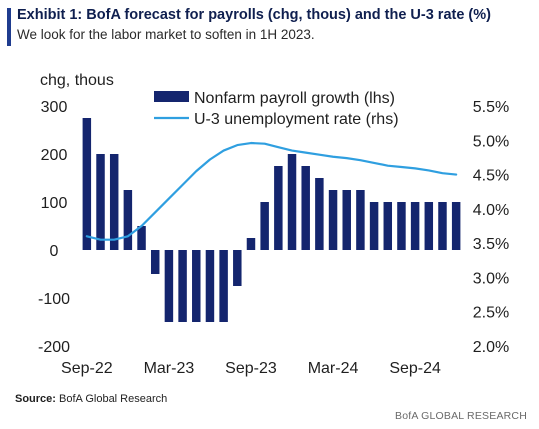 Image resolution: width=539 pixels, height=429 pixels. I want to click on left-axis-tick-label: -200, so click(54, 347).